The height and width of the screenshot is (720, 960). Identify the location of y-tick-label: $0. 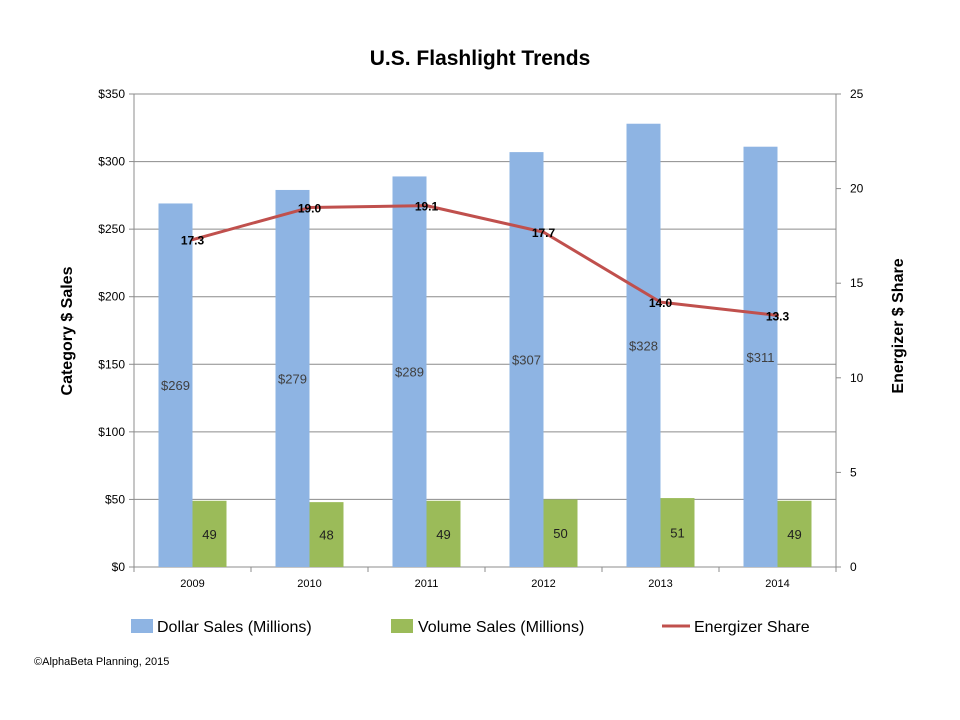
(119, 567).